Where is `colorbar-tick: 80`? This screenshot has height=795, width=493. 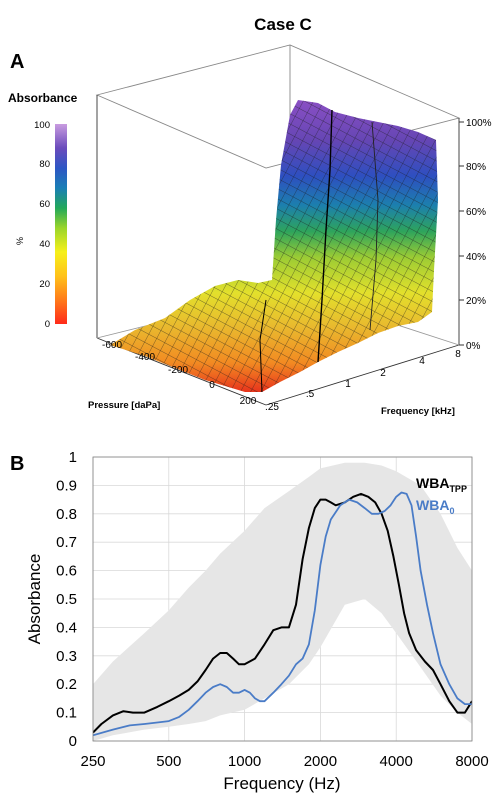 colorbar-tick: 80 is located at coordinates (44, 164).